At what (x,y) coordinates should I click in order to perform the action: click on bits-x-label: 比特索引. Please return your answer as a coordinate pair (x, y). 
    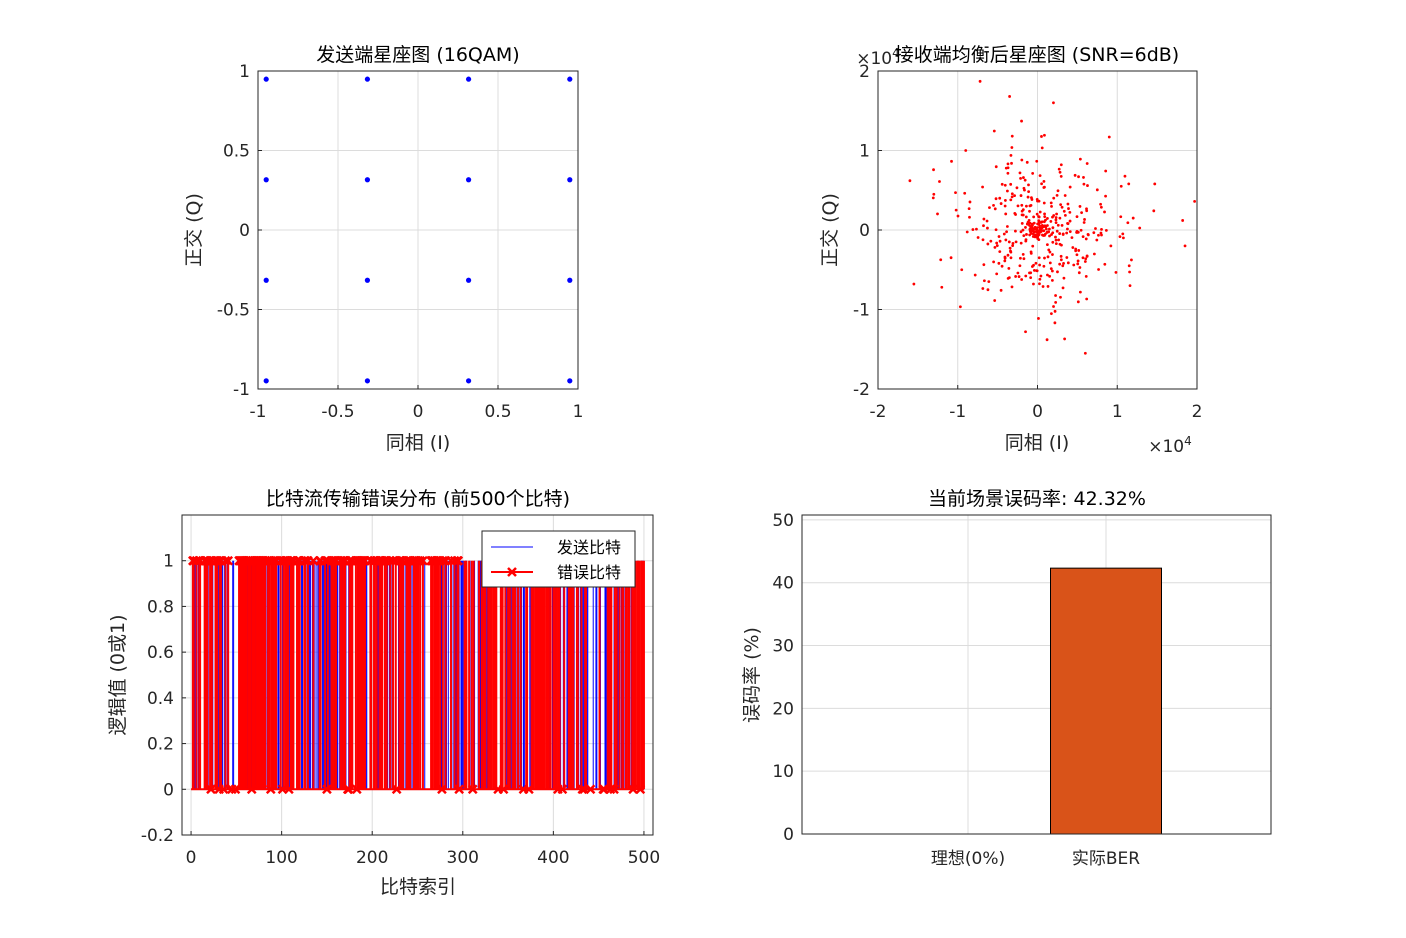
    Looking at the image, I should click on (418, 887).